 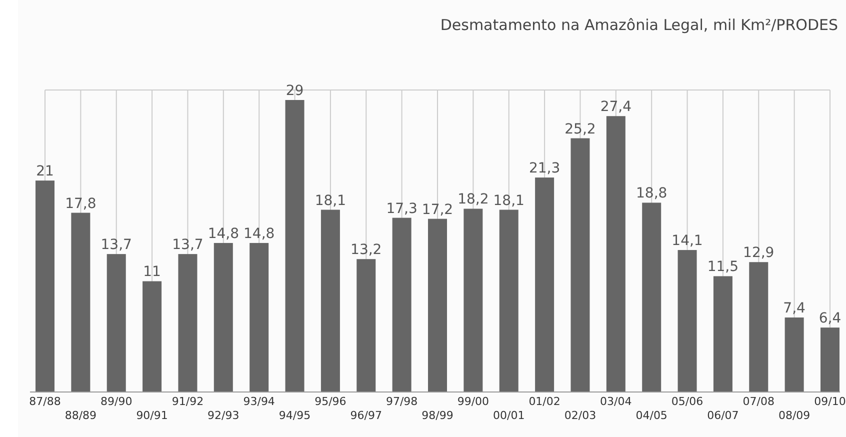 What do you see at coordinates (294, 415) in the screenshot?
I see `x-tick-label: 94/95` at bounding box center [294, 415].